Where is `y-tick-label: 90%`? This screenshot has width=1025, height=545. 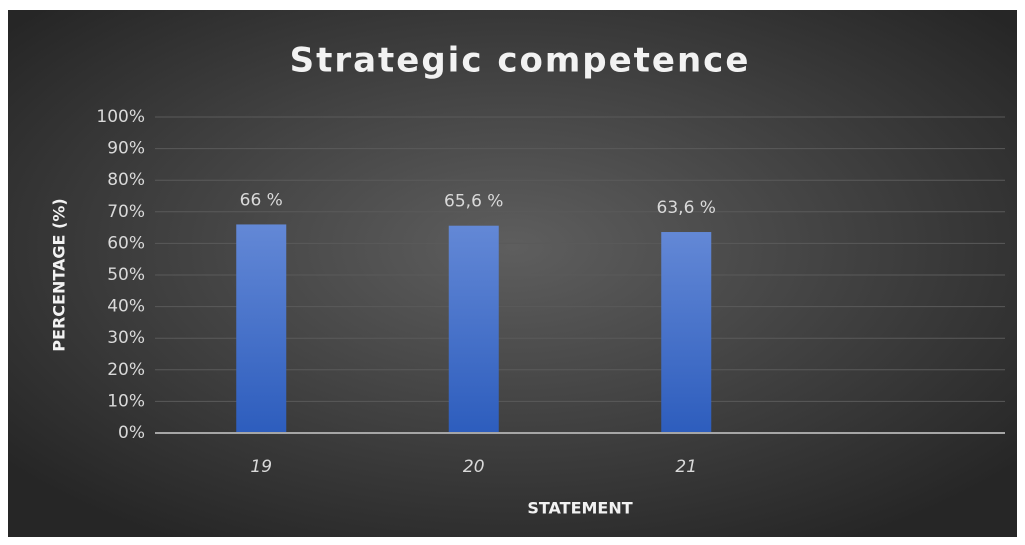 y-tick-label: 90% is located at coordinates (126, 149).